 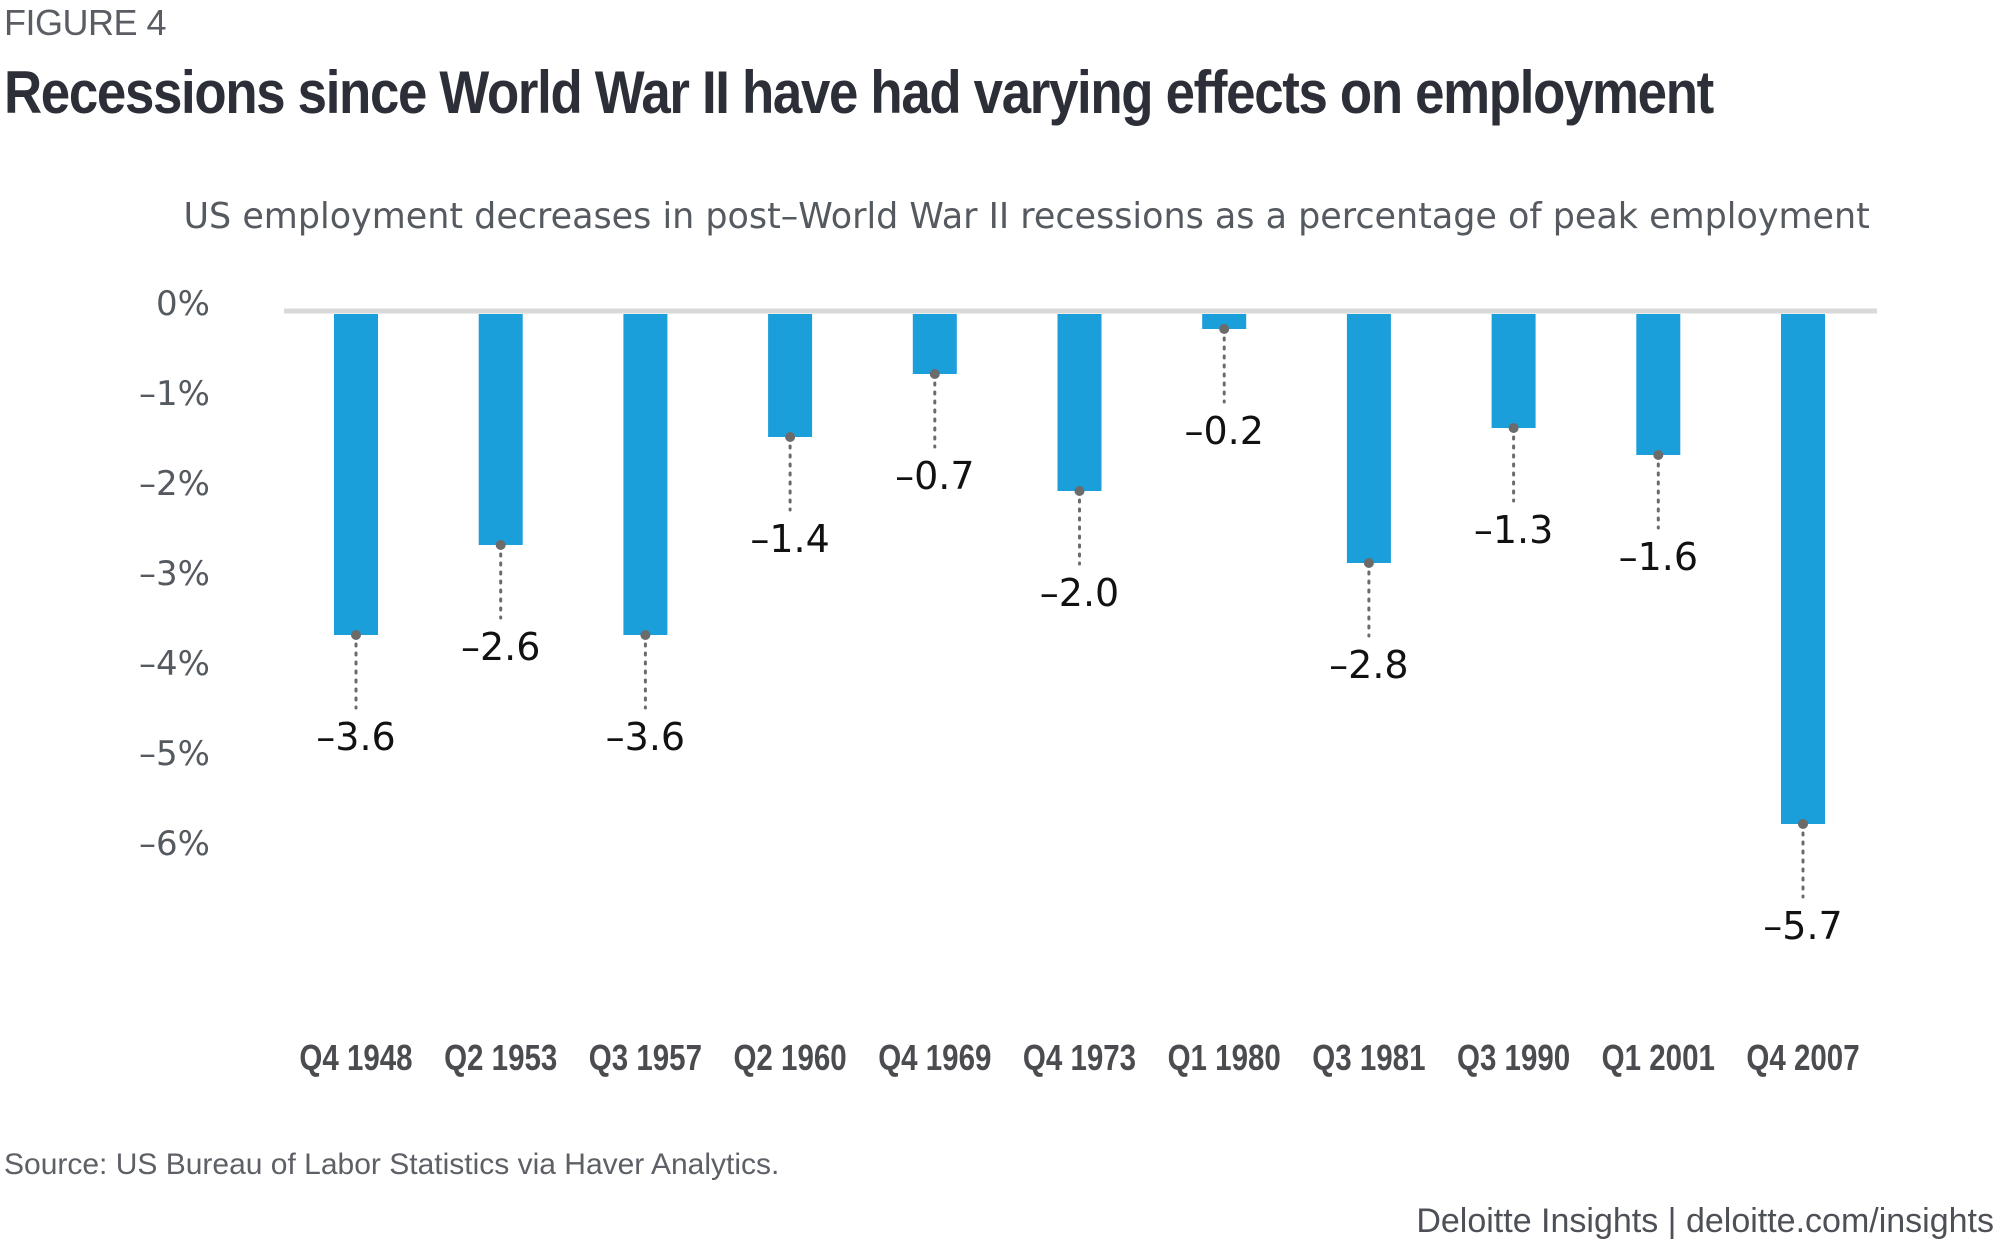 I want to click on value-label: –2.8, so click(x=1368, y=665).